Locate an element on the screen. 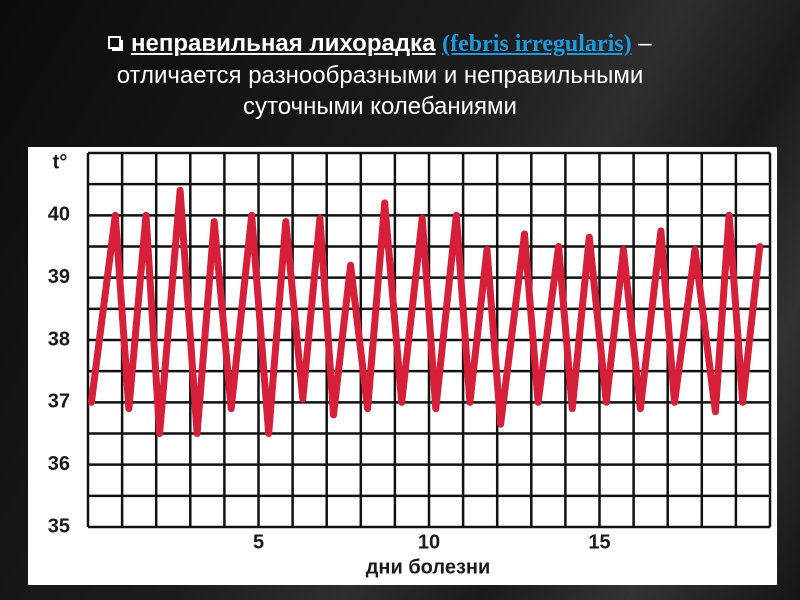  x-tick-label: 15 is located at coordinates (599, 542).